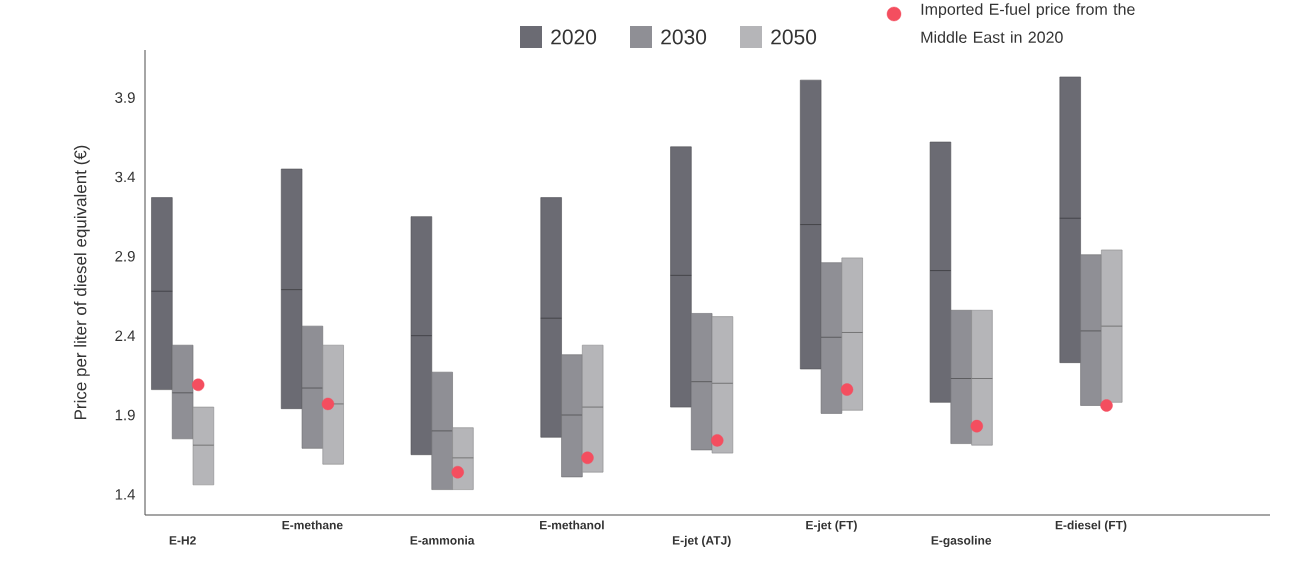  I want to click on x-tick-label: E-gasoline, so click(961, 541).